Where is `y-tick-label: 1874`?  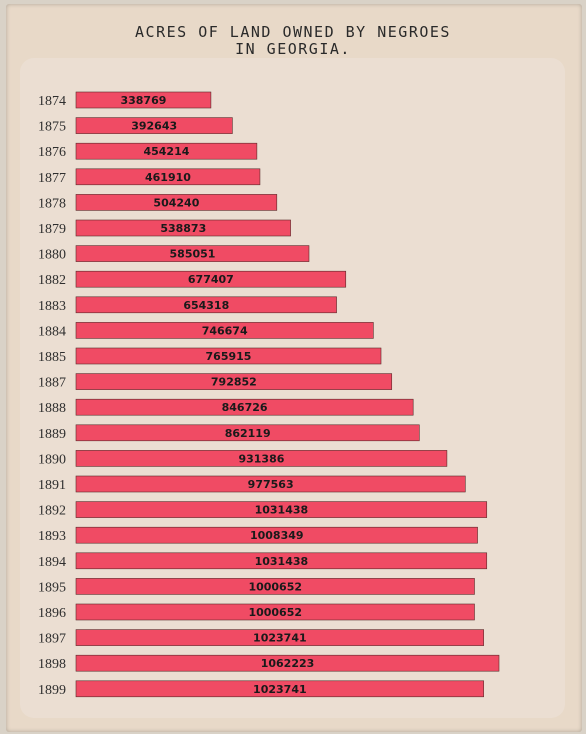 y-tick-label: 1874 is located at coordinates (52, 101).